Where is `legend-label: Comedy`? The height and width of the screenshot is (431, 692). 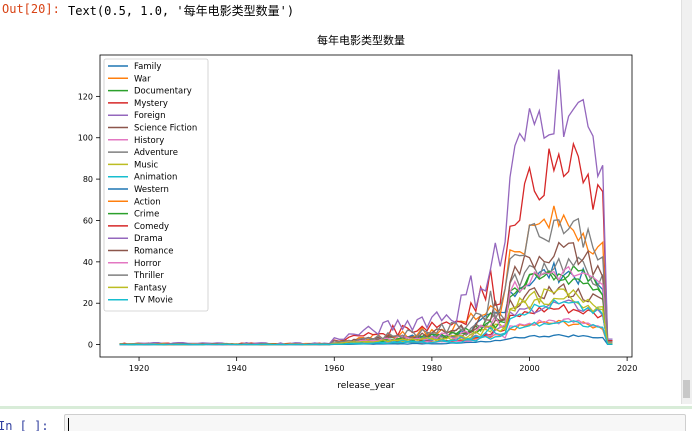 legend-label: Comedy is located at coordinates (151, 227).